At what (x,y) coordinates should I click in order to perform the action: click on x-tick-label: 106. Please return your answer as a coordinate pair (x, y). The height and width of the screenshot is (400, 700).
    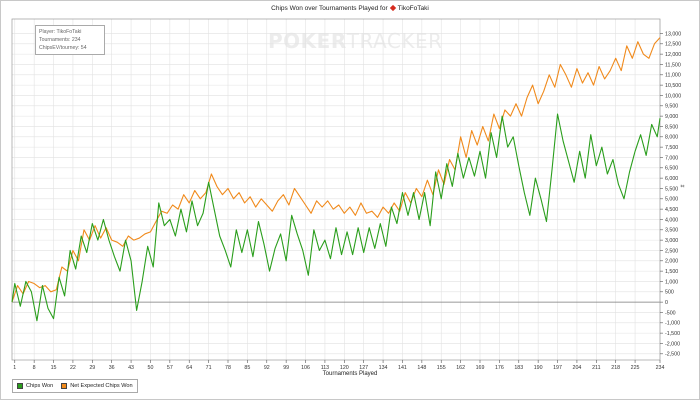
    Looking at the image, I should click on (305, 368).